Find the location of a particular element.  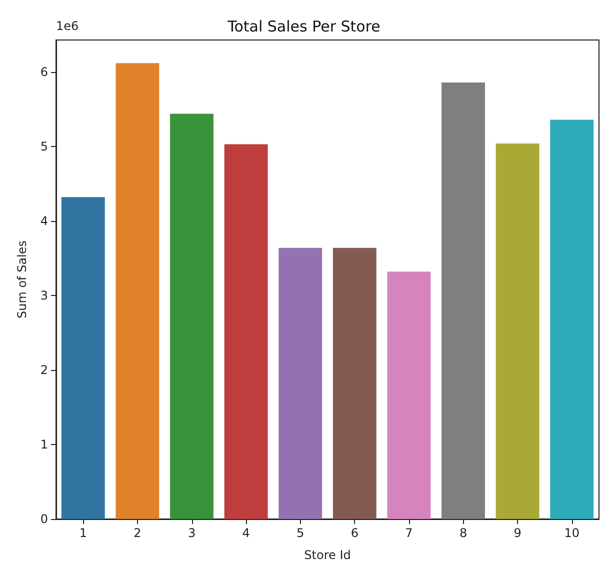

y-tick-label: 3 is located at coordinates (44, 295).